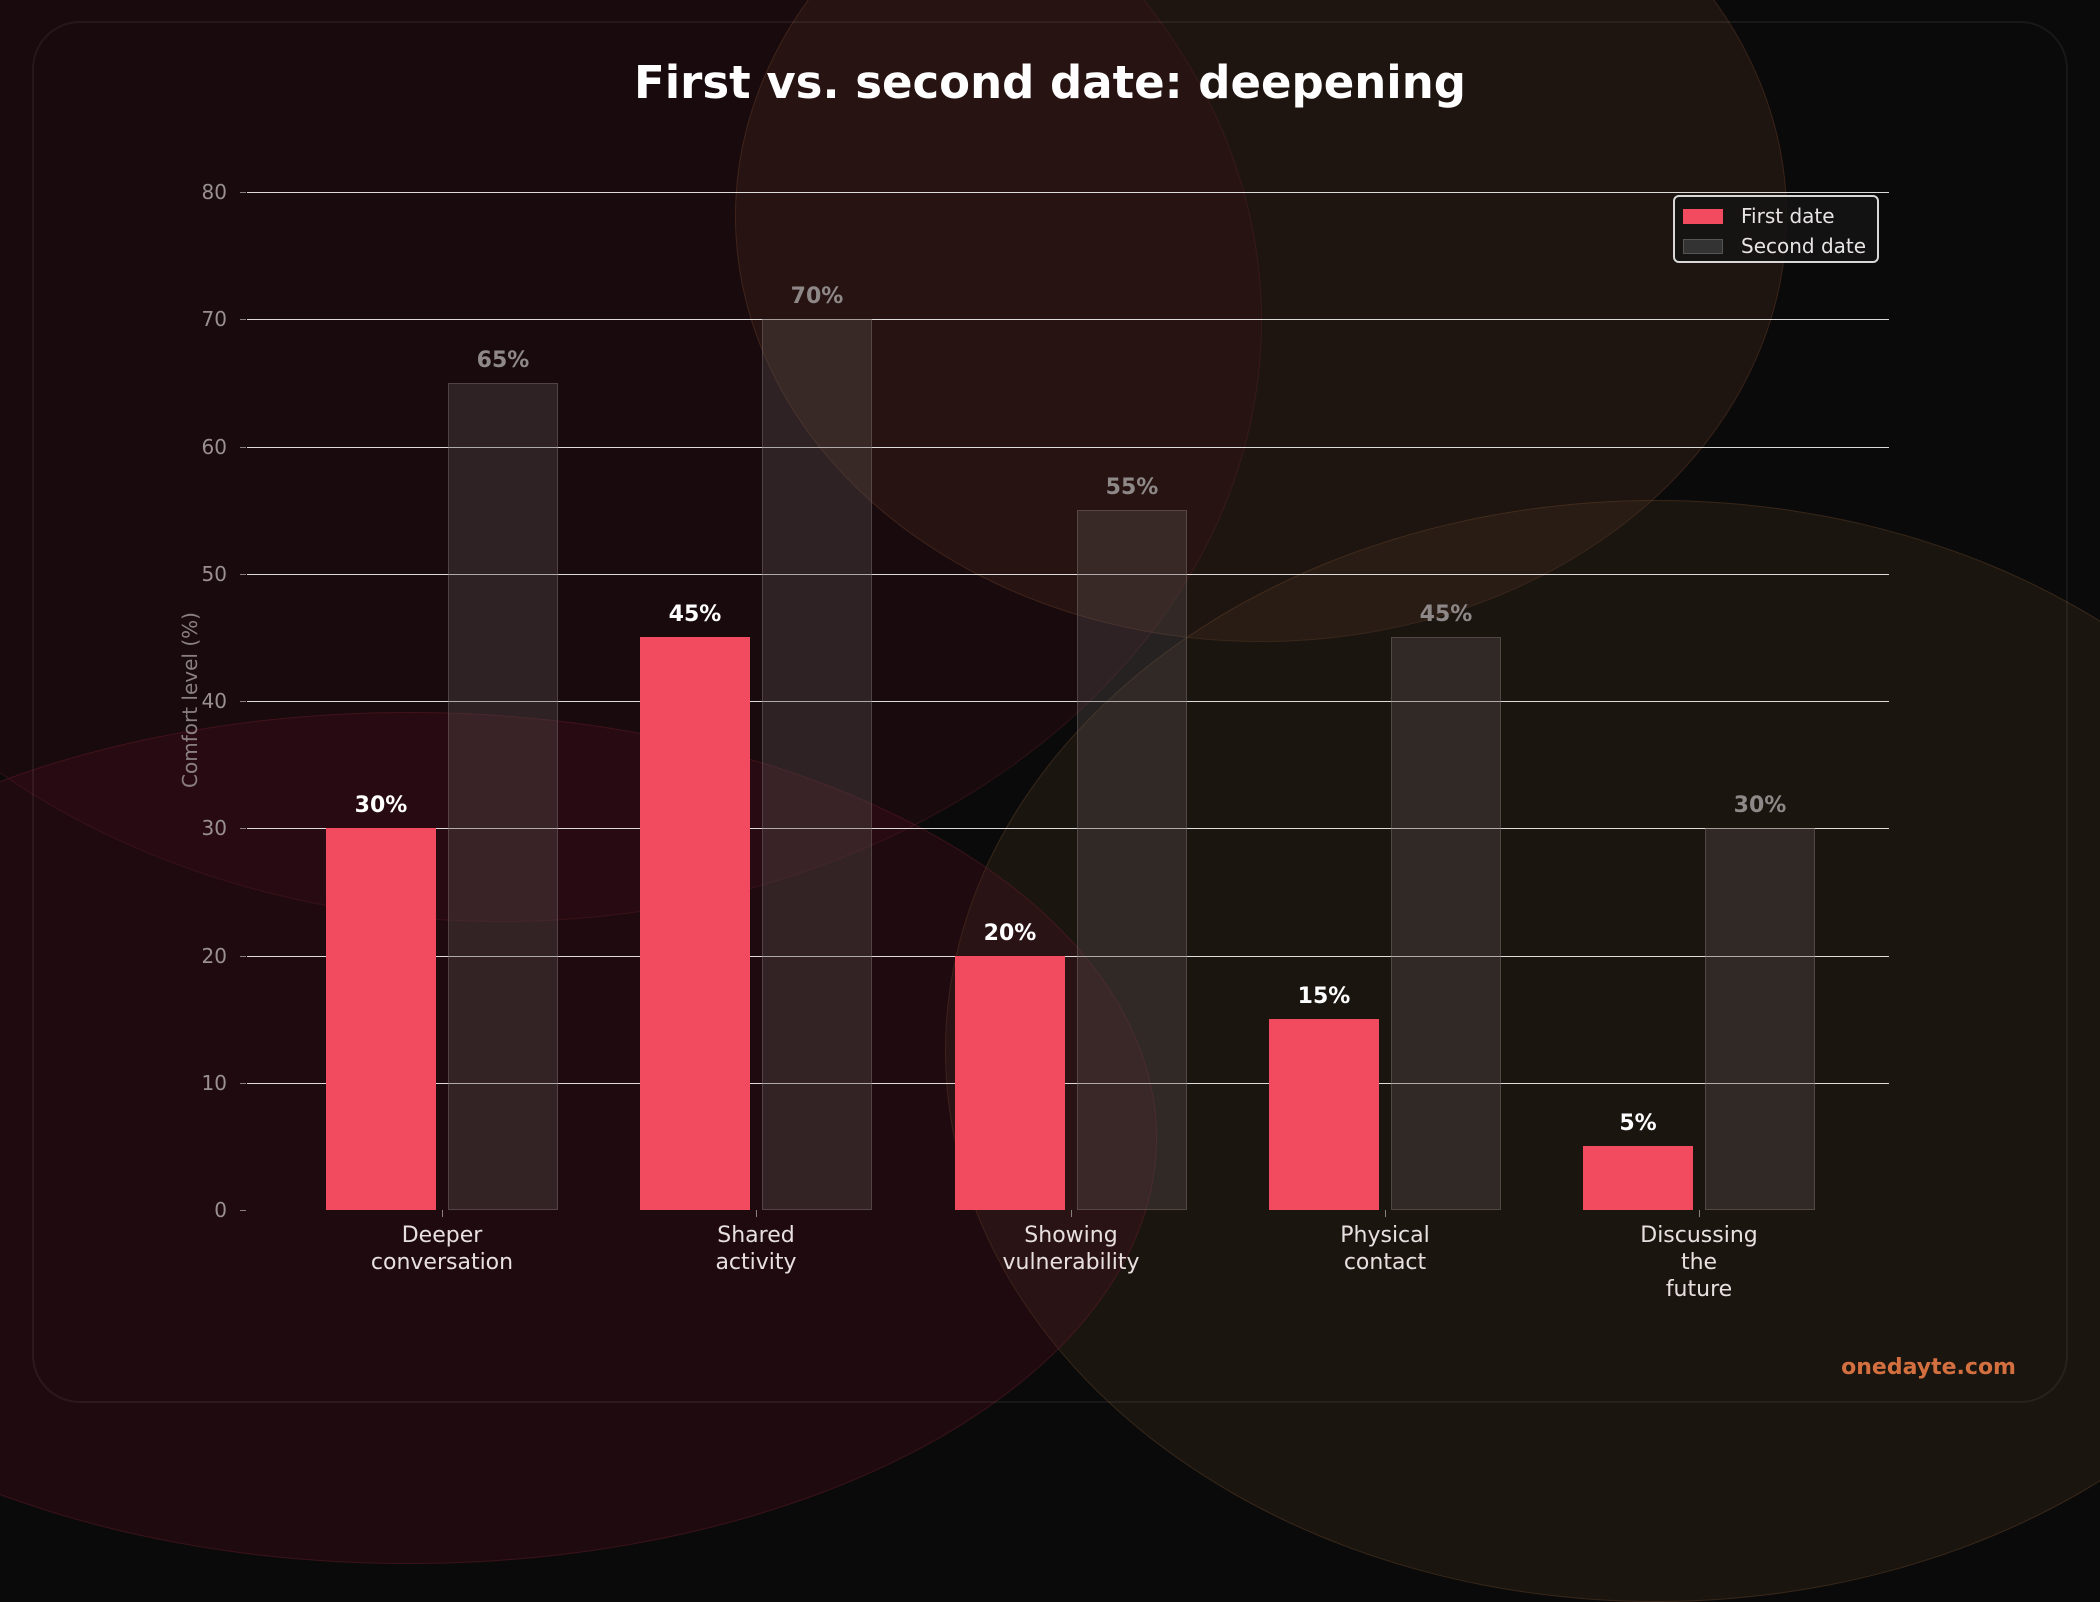 This screenshot has height=1602, width=2100. What do you see at coordinates (1804, 246) in the screenshot?
I see `legend-label-second: Second date` at bounding box center [1804, 246].